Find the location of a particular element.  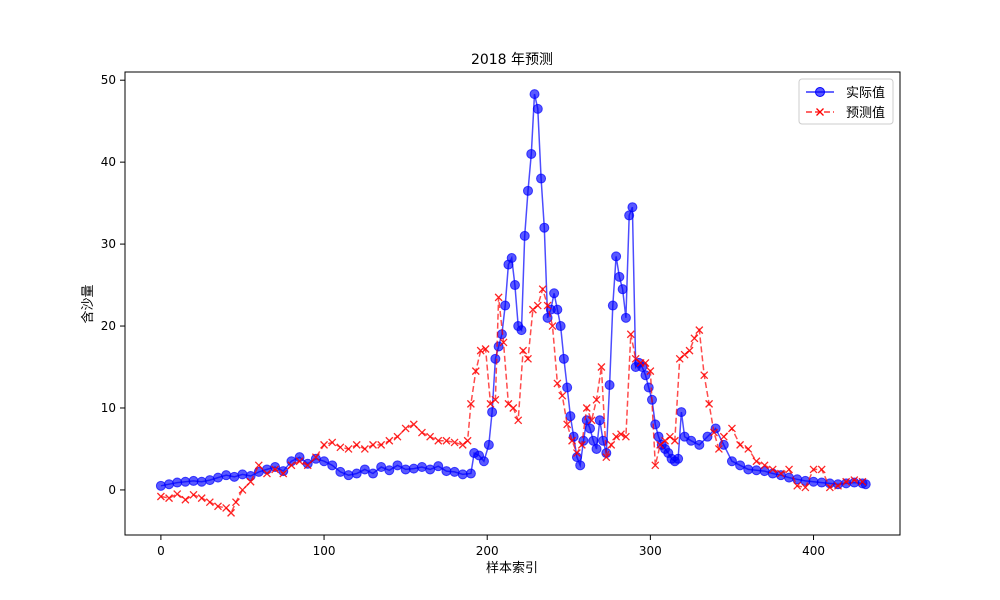

legend-label: 预测值 is located at coordinates (865, 113).